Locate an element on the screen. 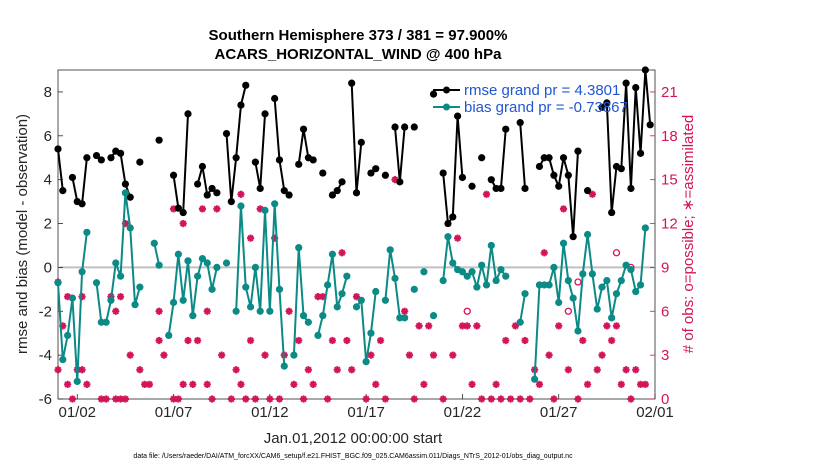 This screenshot has height=470, width=830. y-right-tick-label: 9 is located at coordinates (665, 267).